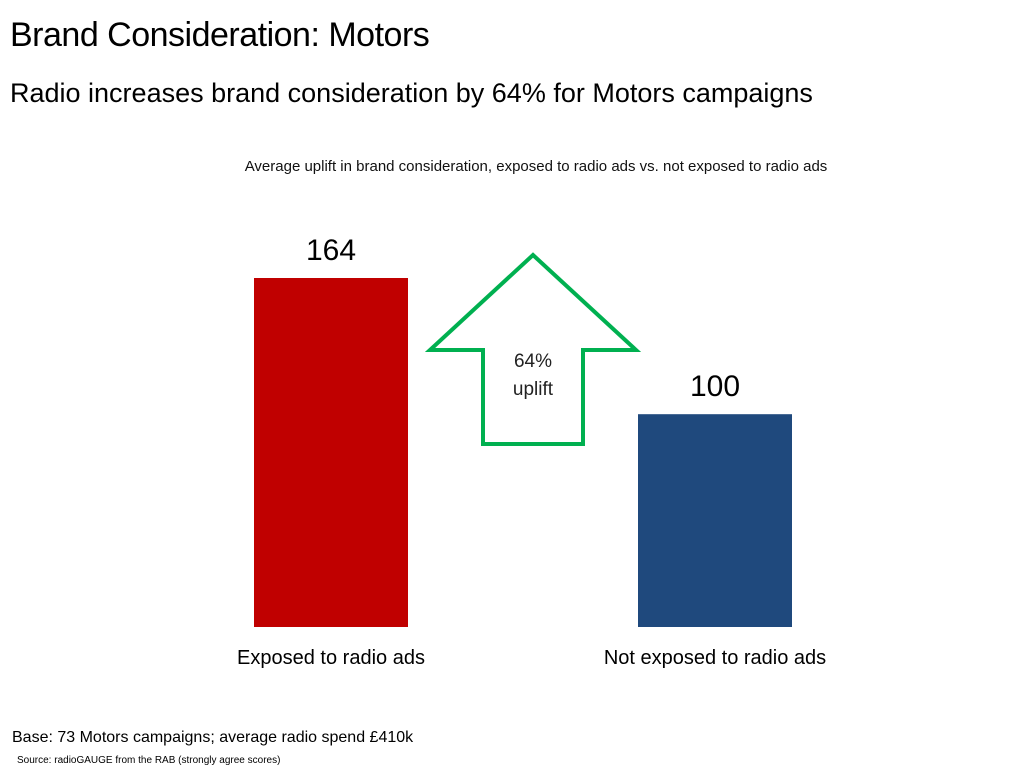 Image resolution: width=1024 pixels, height=768 pixels. What do you see at coordinates (533, 361) in the screenshot?
I see `uplift-percent-label: 64%` at bounding box center [533, 361].